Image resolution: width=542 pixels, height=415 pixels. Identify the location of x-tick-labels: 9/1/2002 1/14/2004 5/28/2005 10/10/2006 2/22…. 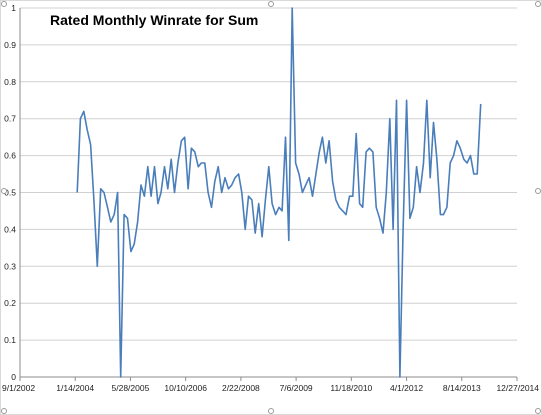
(270, 388).